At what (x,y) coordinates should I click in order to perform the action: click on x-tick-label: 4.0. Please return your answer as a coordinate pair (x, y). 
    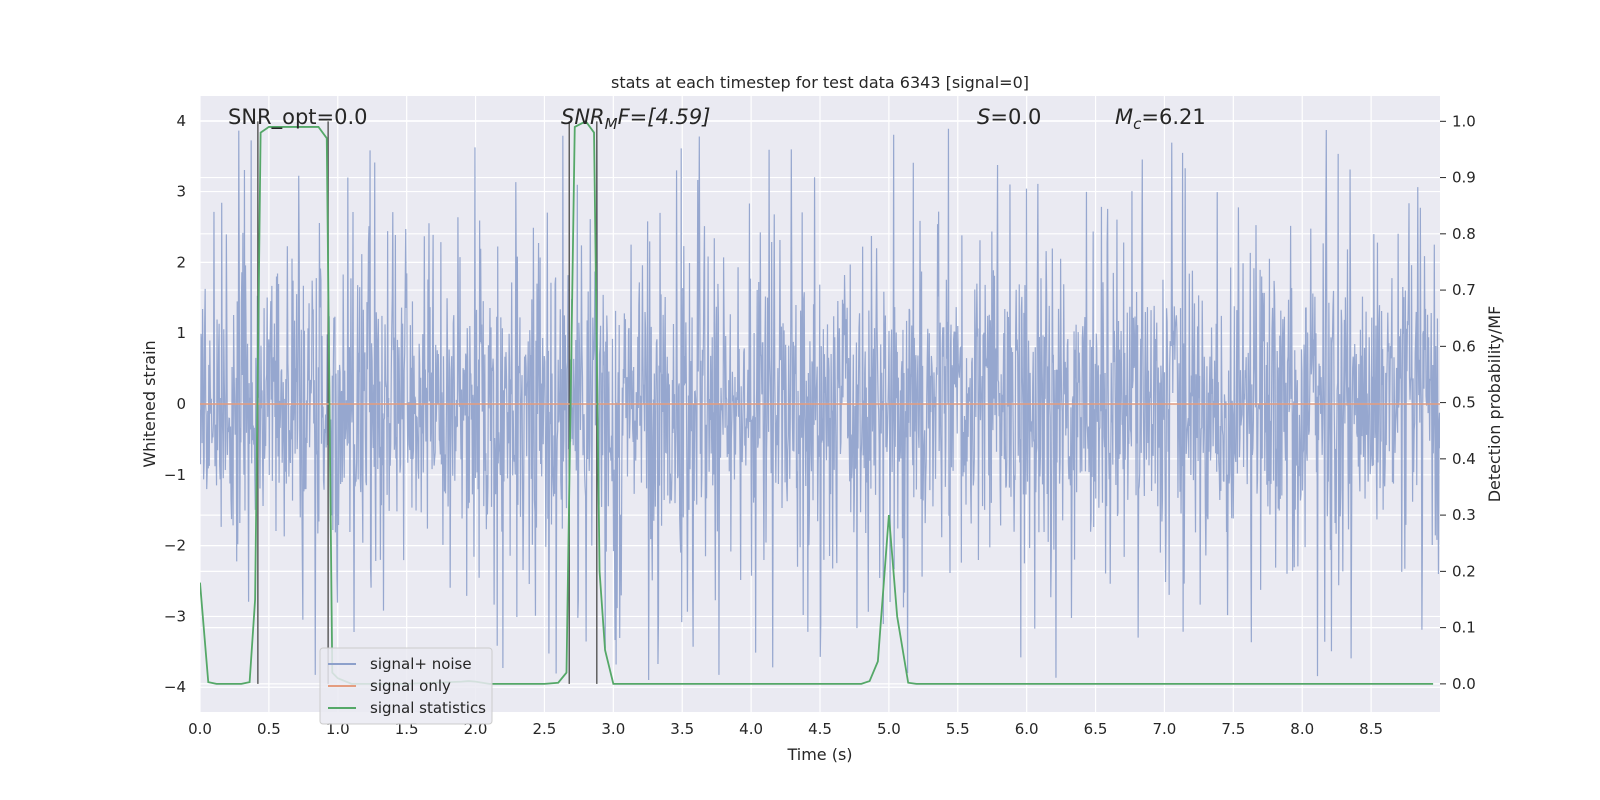
    Looking at the image, I should click on (751, 729).